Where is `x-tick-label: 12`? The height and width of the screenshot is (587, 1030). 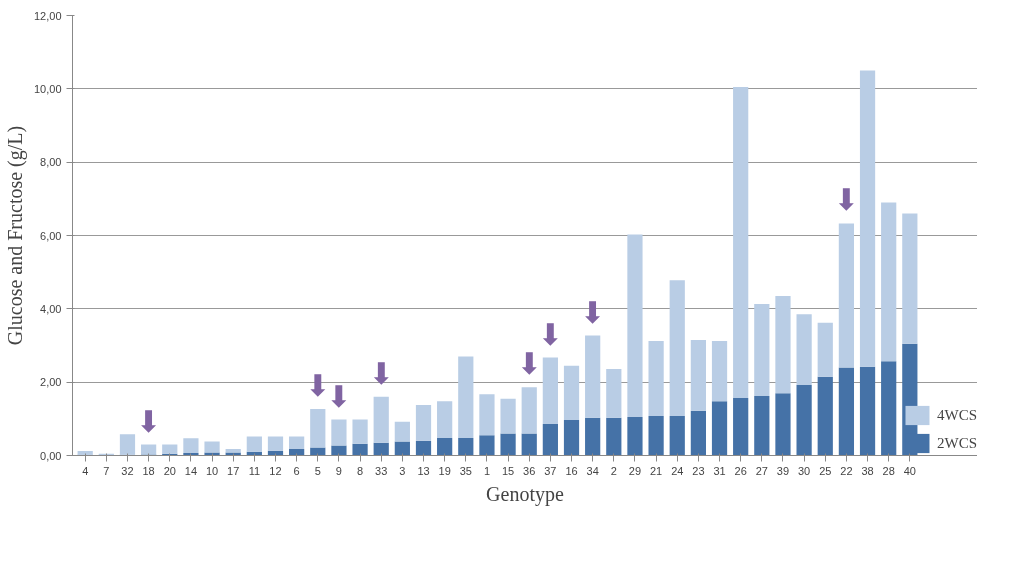 x-tick-label: 12 is located at coordinates (275, 470).